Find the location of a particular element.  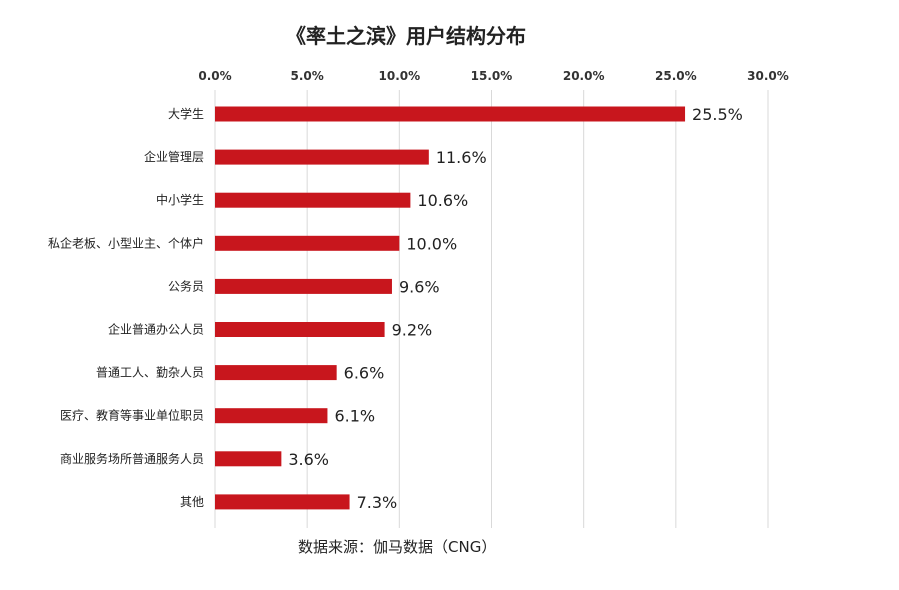

x-tick-label: 25.0% is located at coordinates (676, 76).